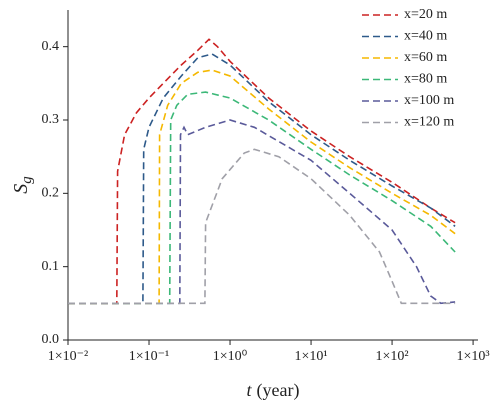 The image size is (500, 410). Describe the element at coordinates (425, 36) in the screenshot. I see `legend-label: x=40 m` at that location.